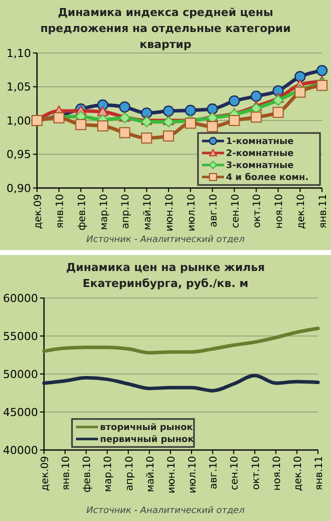 This screenshot has width=331, height=521. Describe the element at coordinates (146, 428) in the screenshot. I see `legend-label: вторичный рынок` at that location.